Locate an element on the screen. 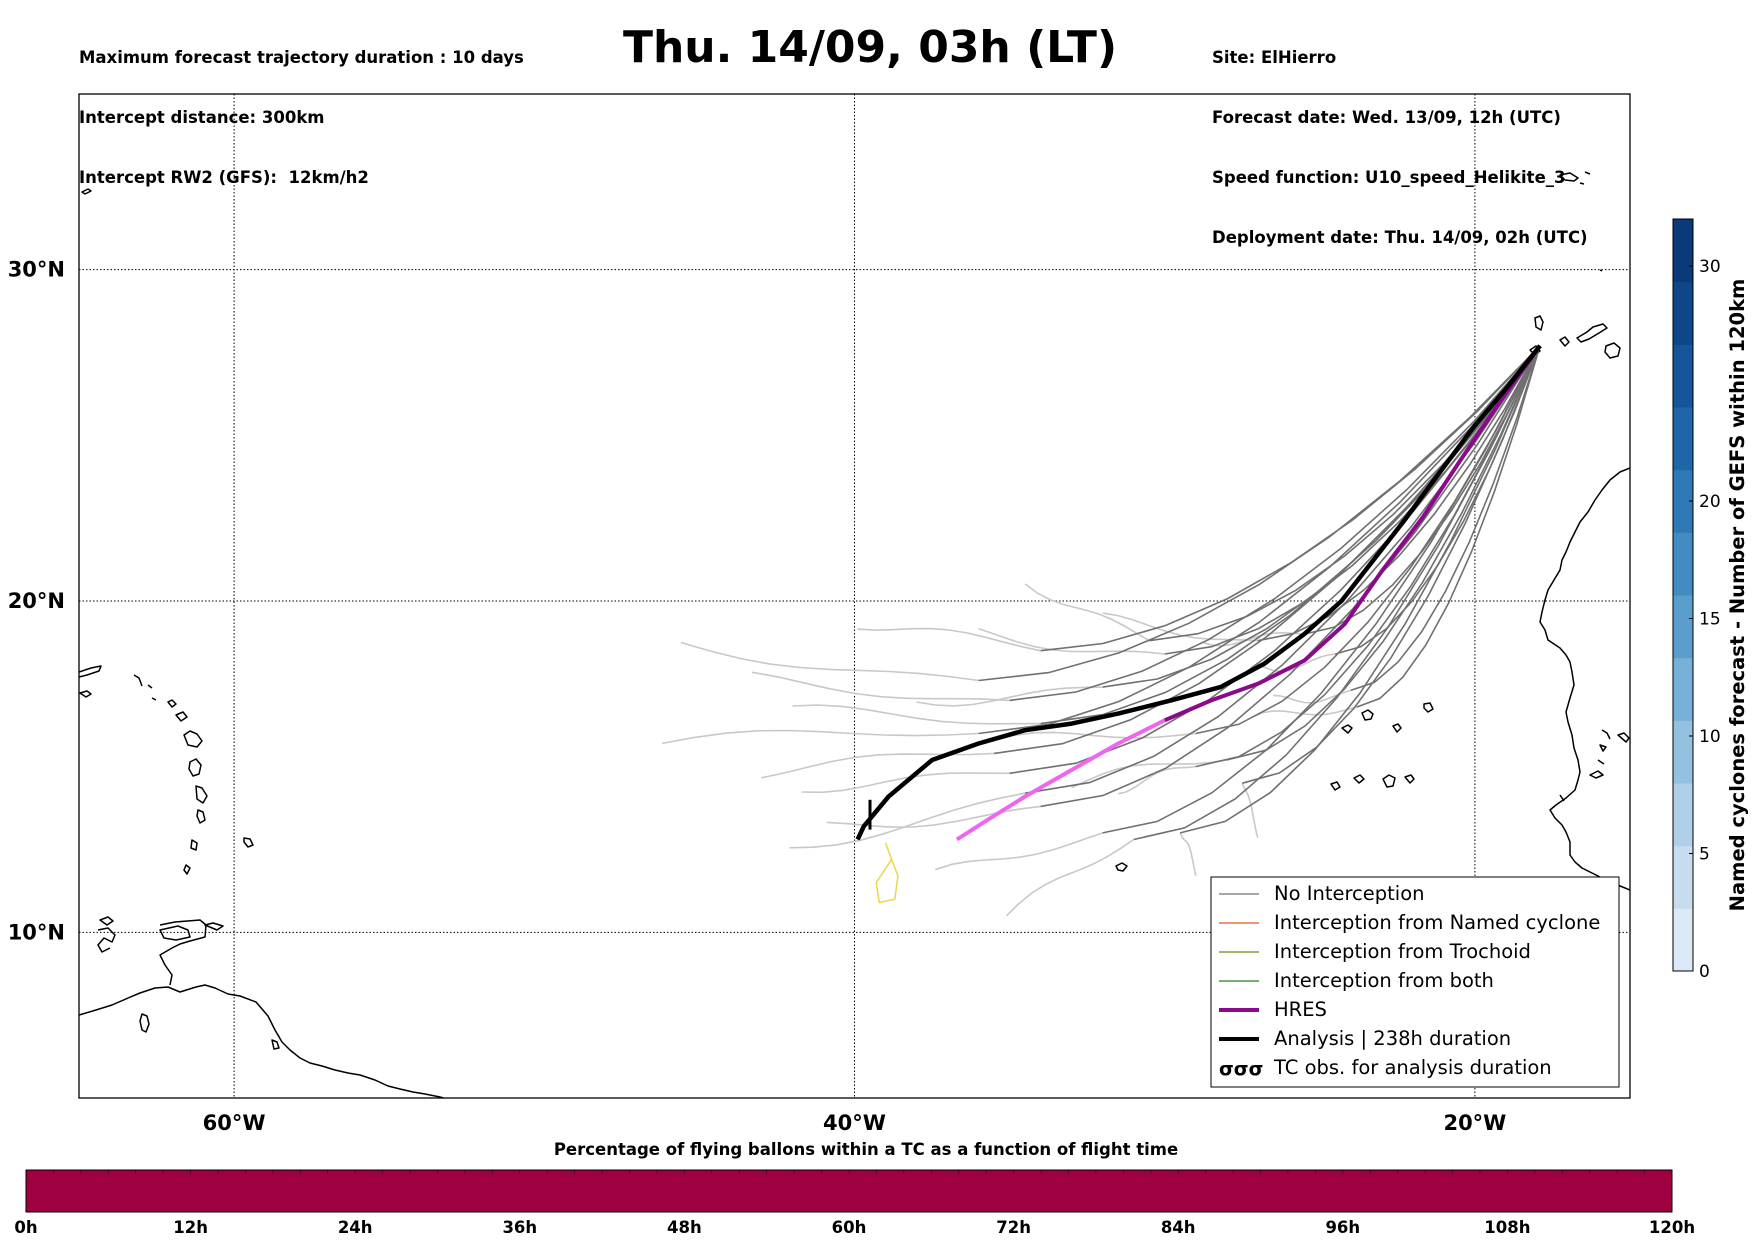 This screenshot has width=1752, height=1241. legend-label: TC obs. for analysis duration is located at coordinates (1412, 1067).